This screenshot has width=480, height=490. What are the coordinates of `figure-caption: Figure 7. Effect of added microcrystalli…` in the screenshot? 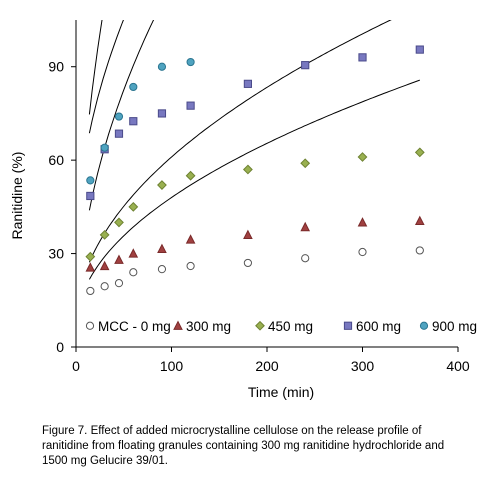 It's located at (243, 446).